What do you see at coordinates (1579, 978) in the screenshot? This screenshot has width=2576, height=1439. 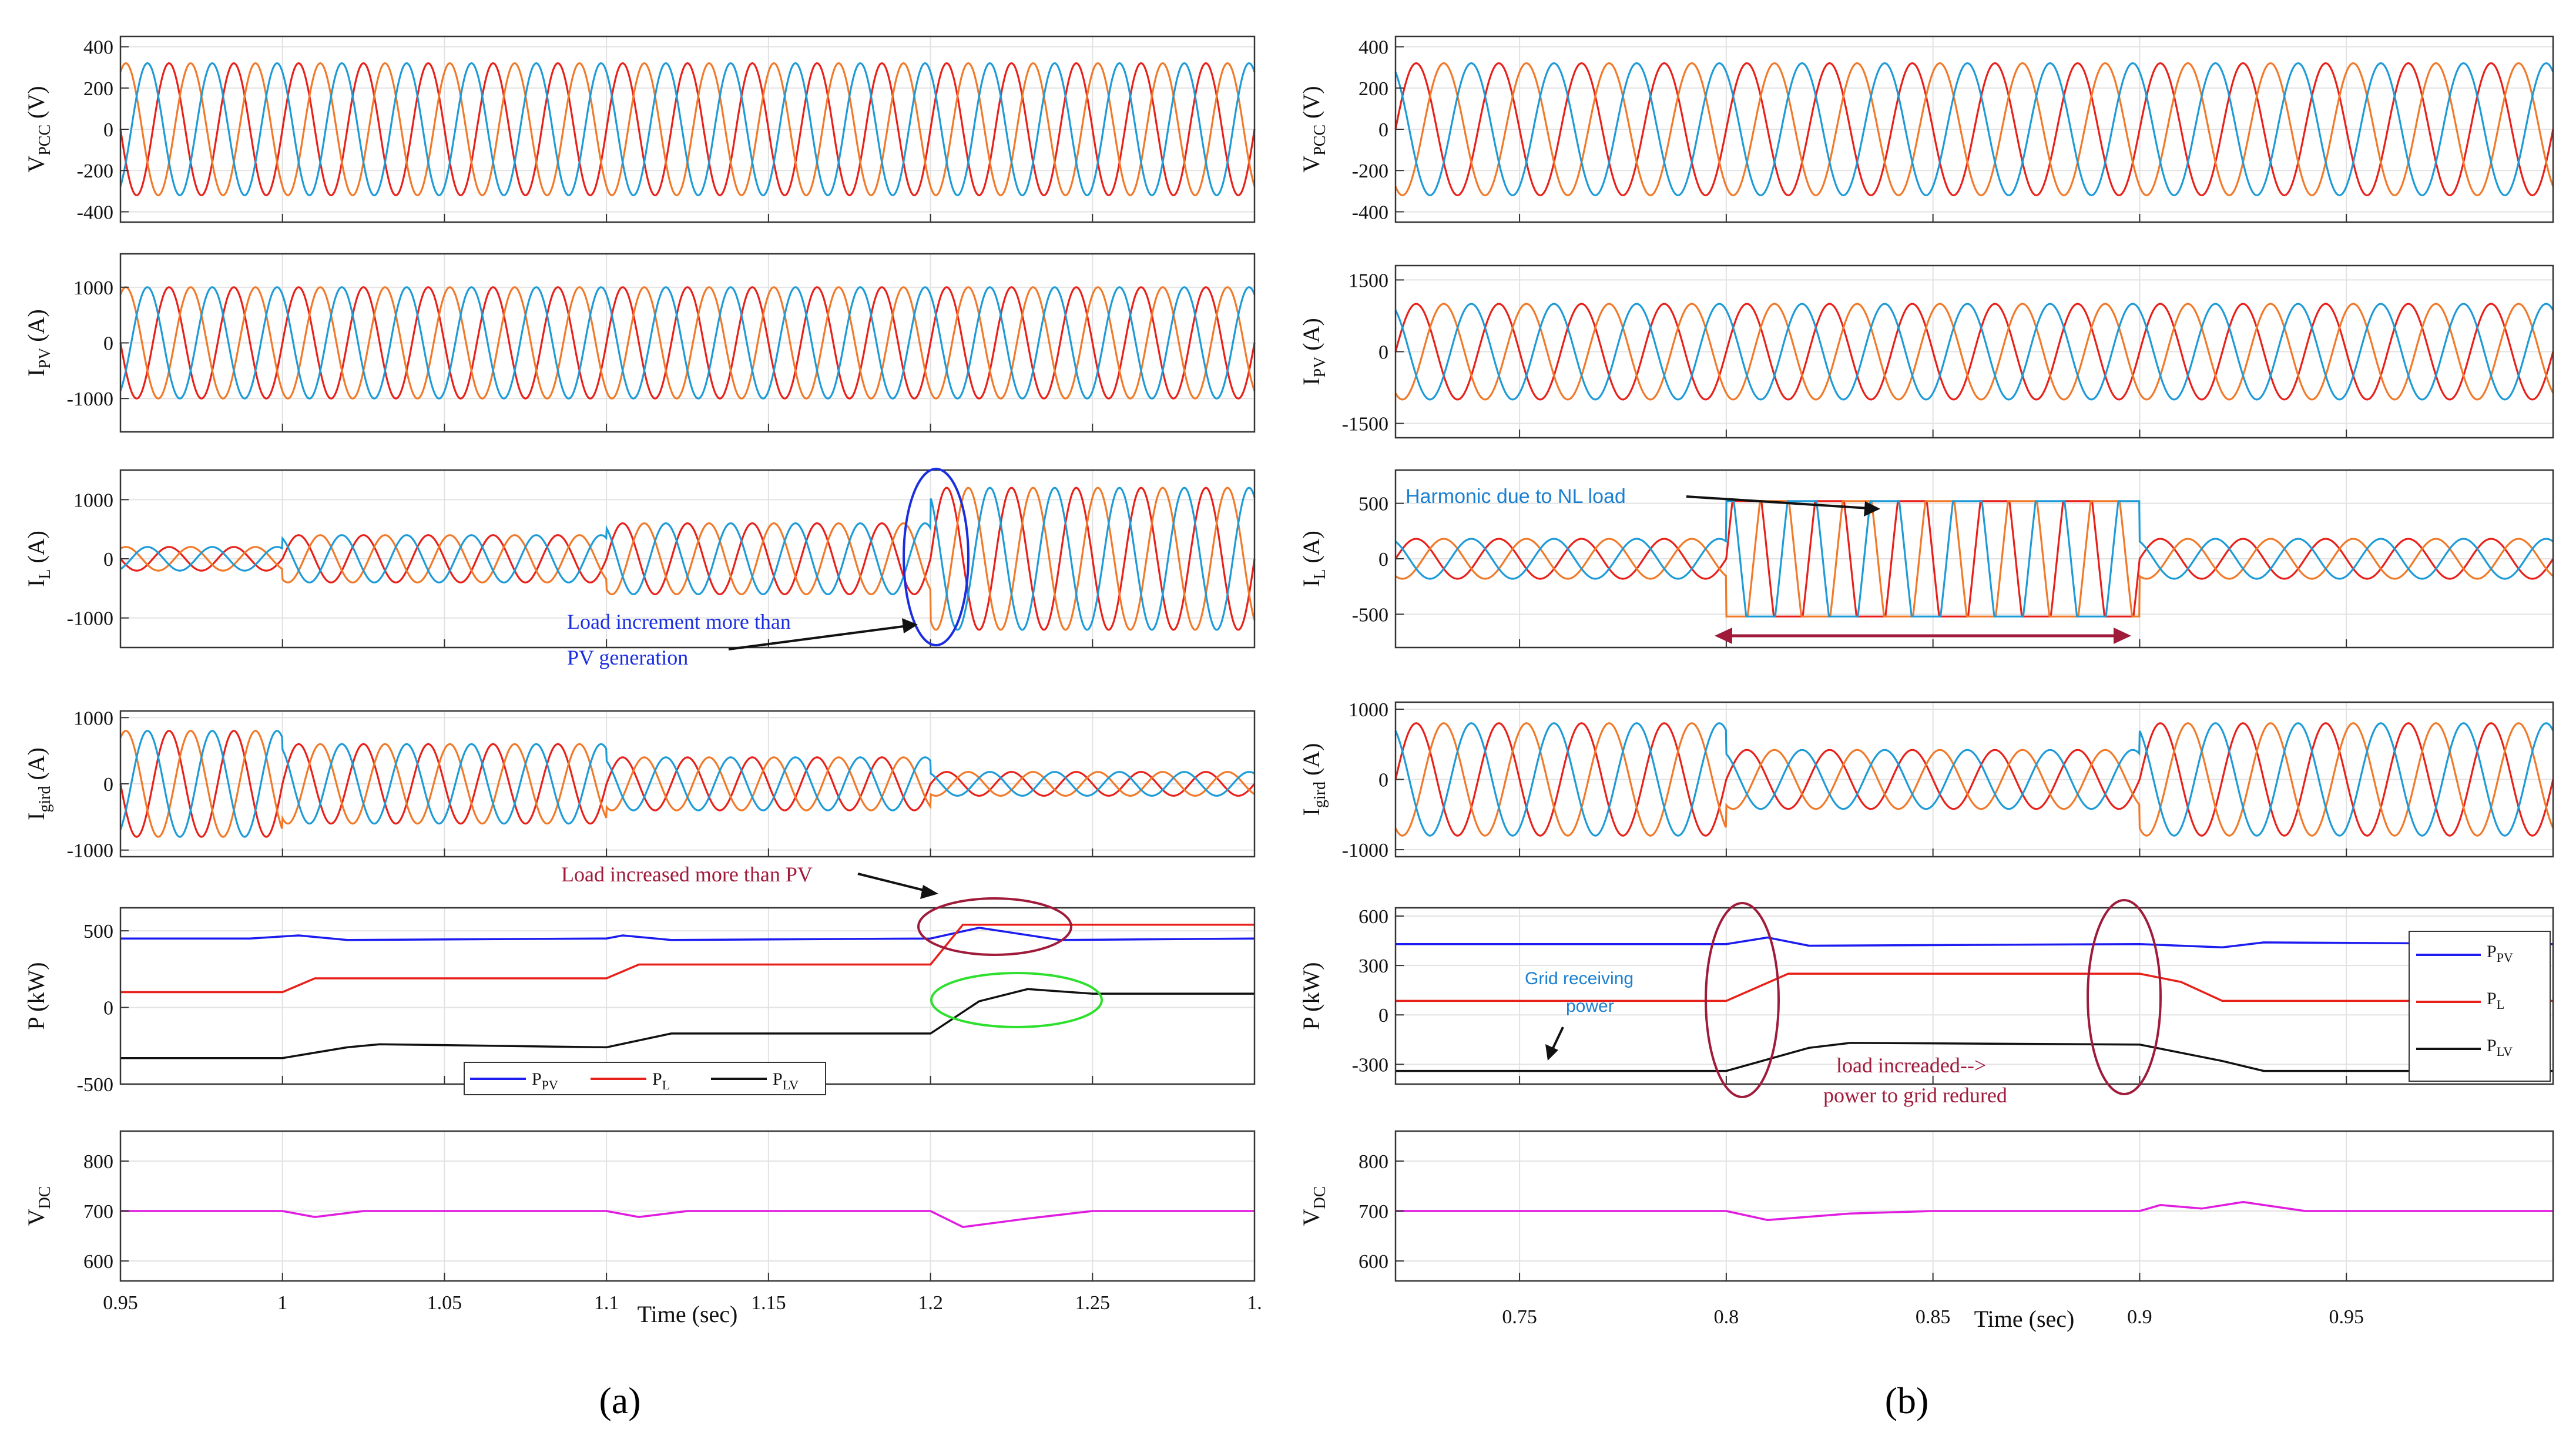 I see `p-annot-b-1: Grid receiving` at bounding box center [1579, 978].